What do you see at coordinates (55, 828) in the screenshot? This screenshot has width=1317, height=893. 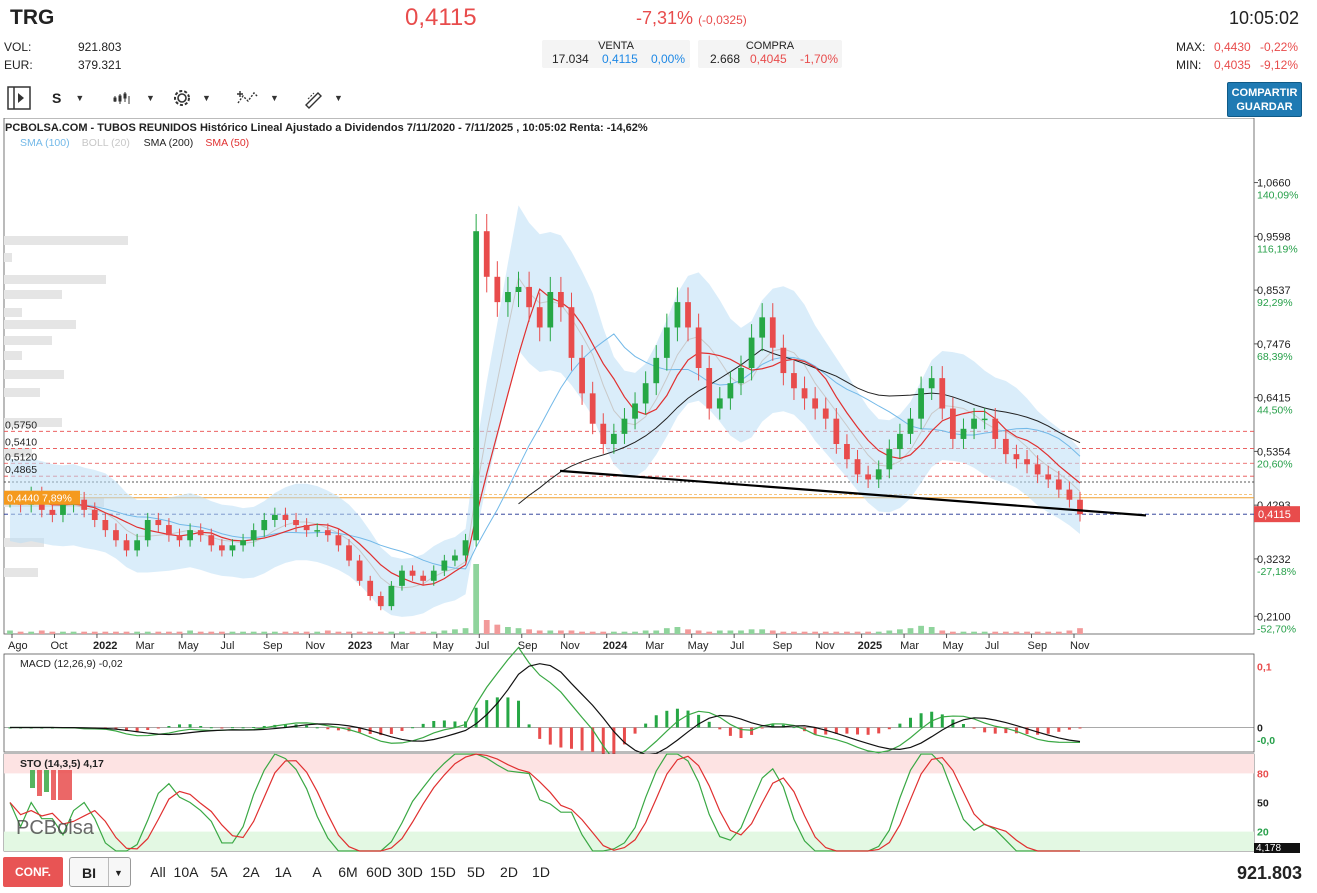 I see `watermark-text: PCBolsa` at bounding box center [55, 828].